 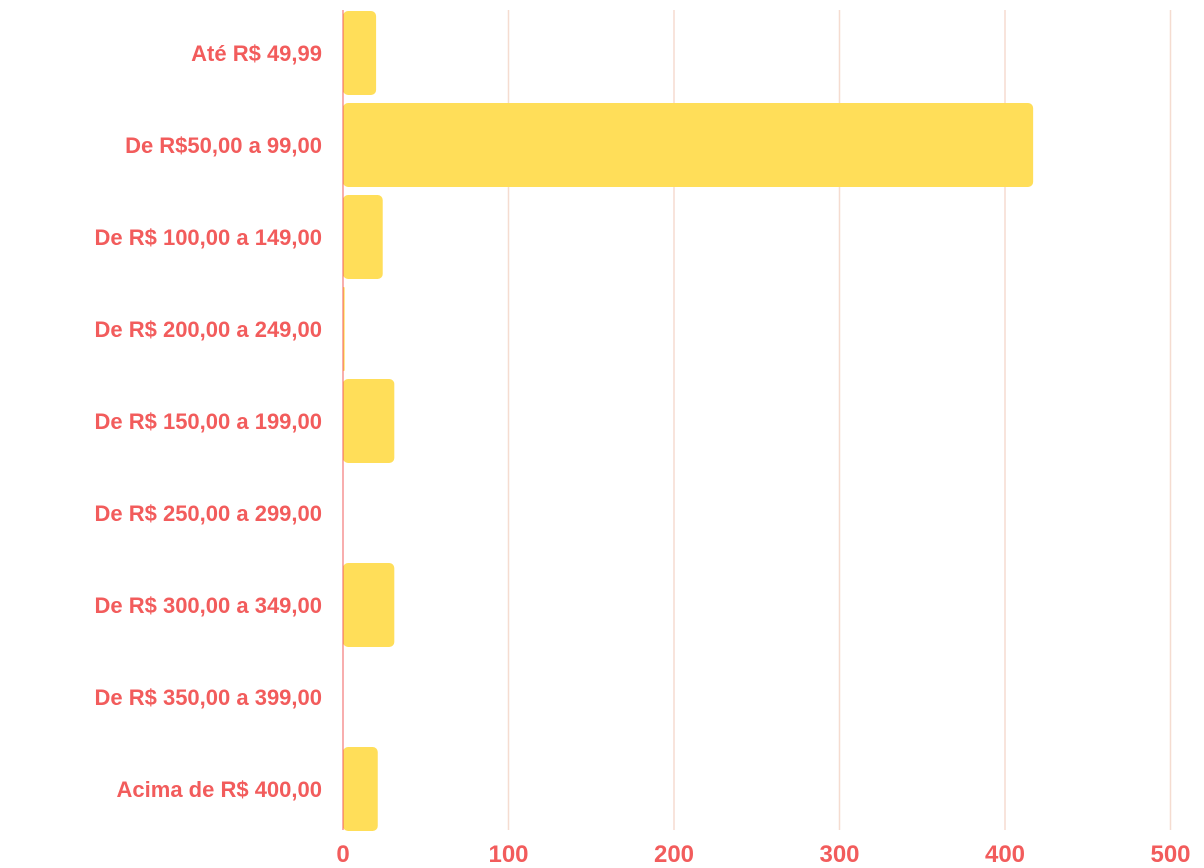 What do you see at coordinates (208, 513) in the screenshot?
I see `category-label: De R$ 250,00 a 299,00` at bounding box center [208, 513].